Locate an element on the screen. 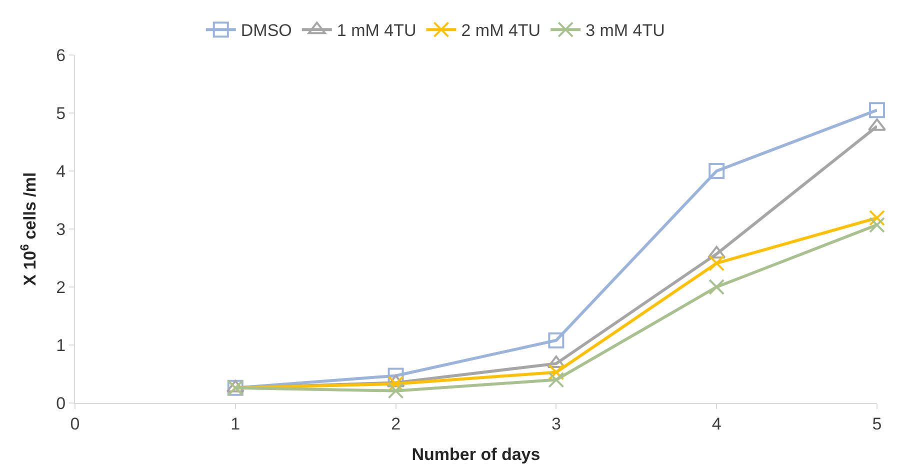 The width and height of the screenshot is (902, 473). x-axis-title: Number of days is located at coordinates (476, 454).